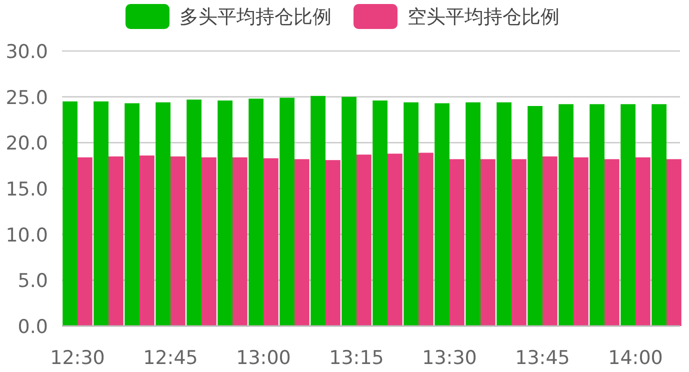 This screenshot has height=372, width=689. Describe the element at coordinates (170, 358) in the screenshot. I see `x-tick-label: 12:45` at that location.